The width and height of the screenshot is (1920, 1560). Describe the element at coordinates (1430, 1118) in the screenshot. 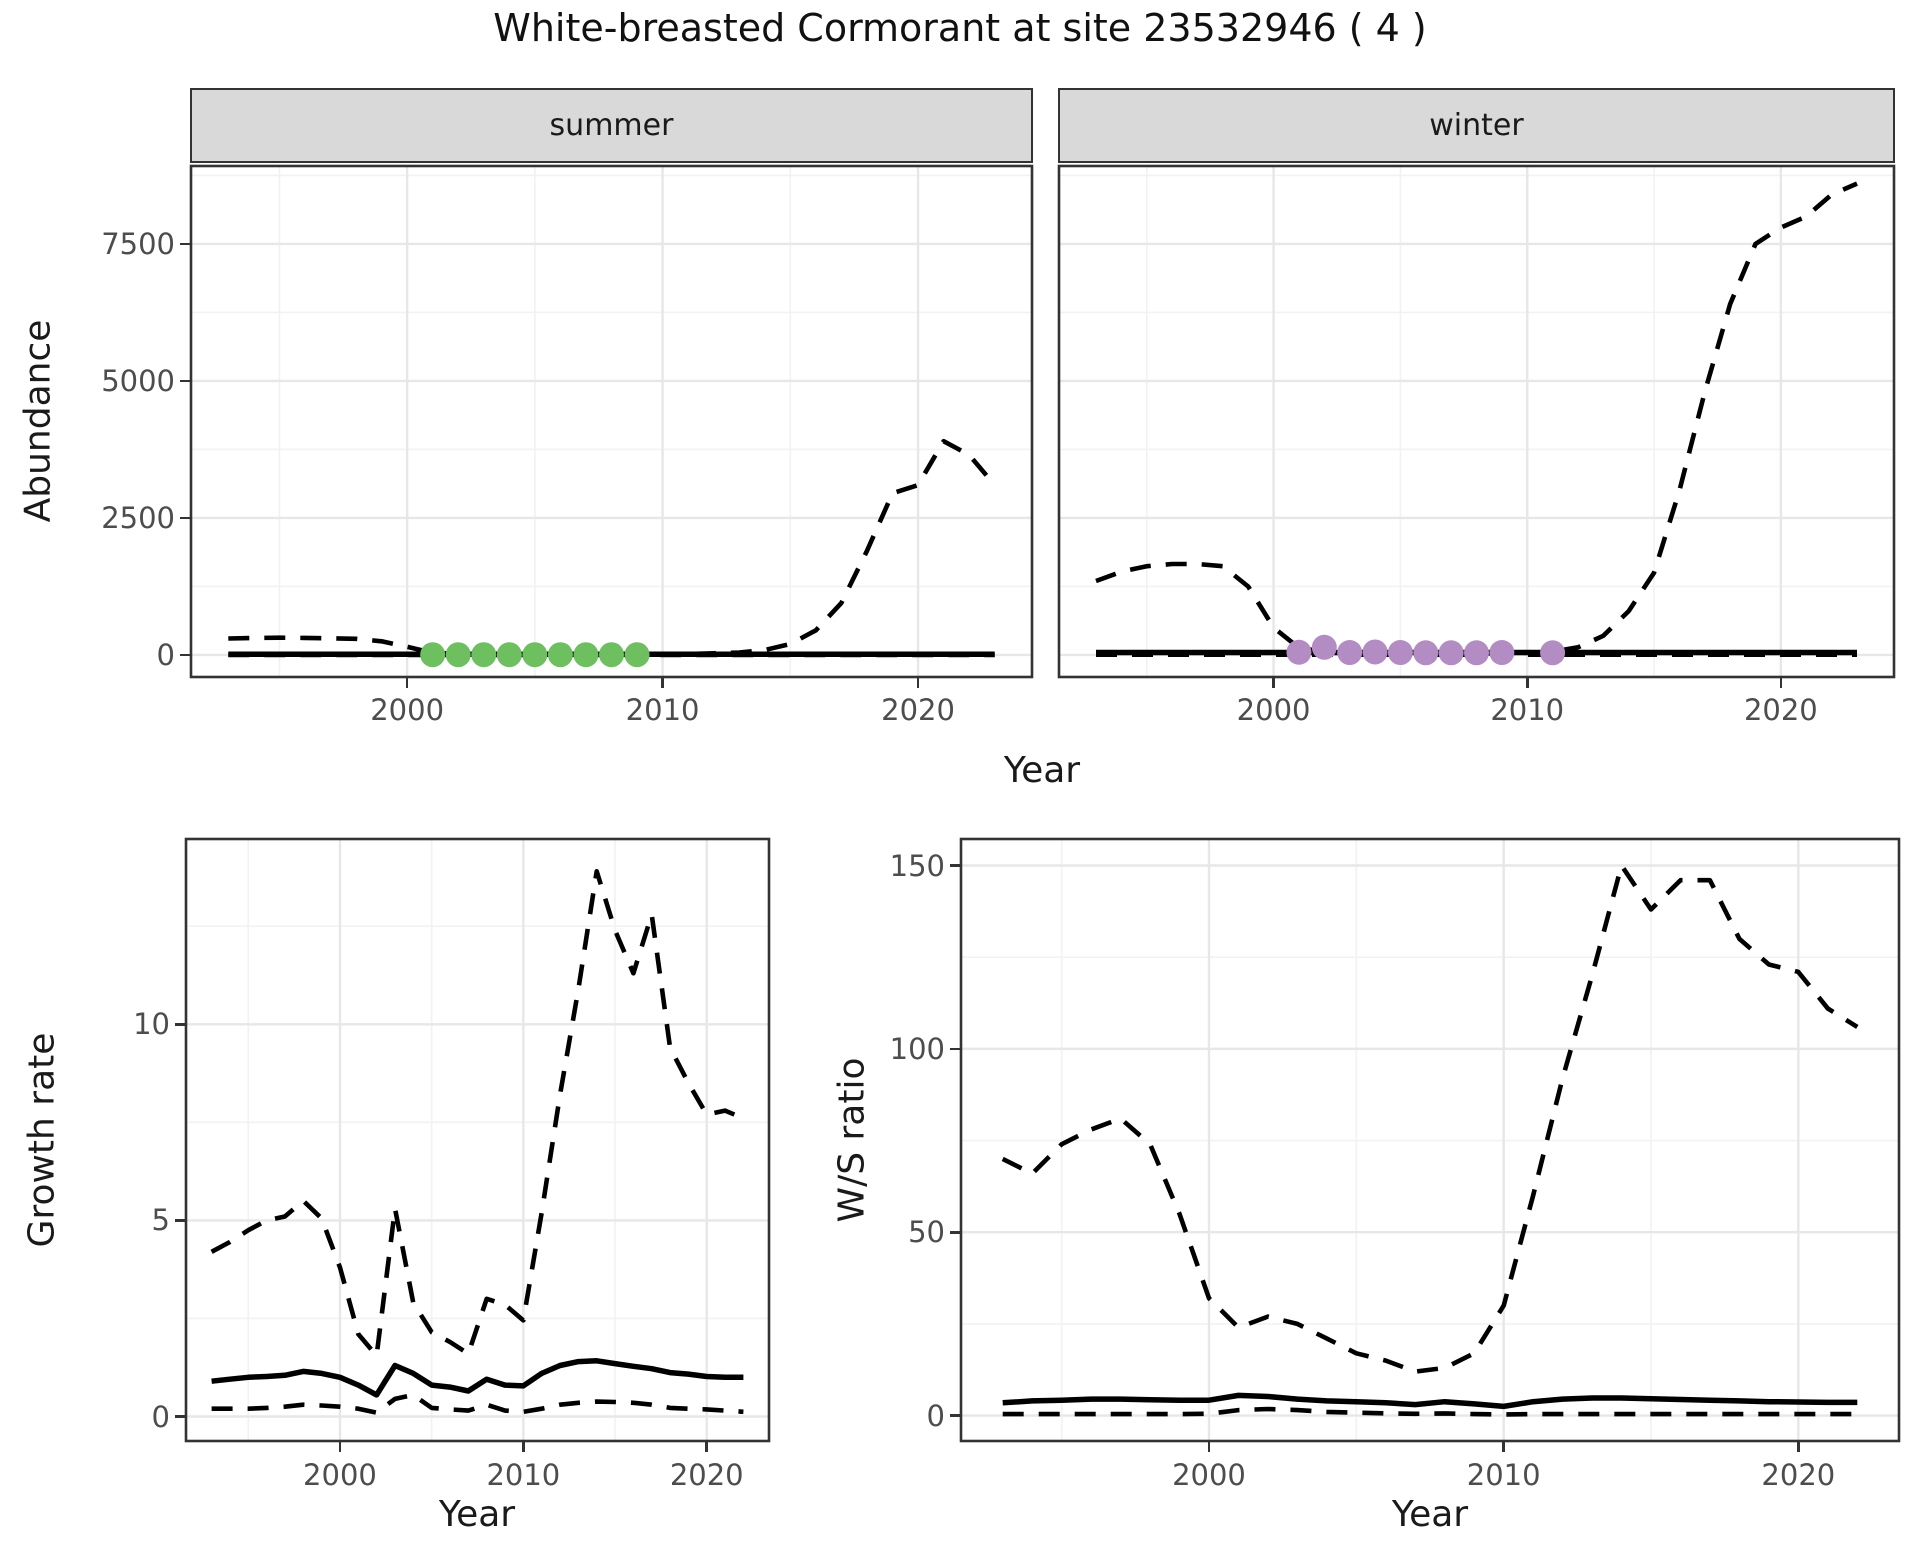

I see `ws-upper_ci-line` at that location.